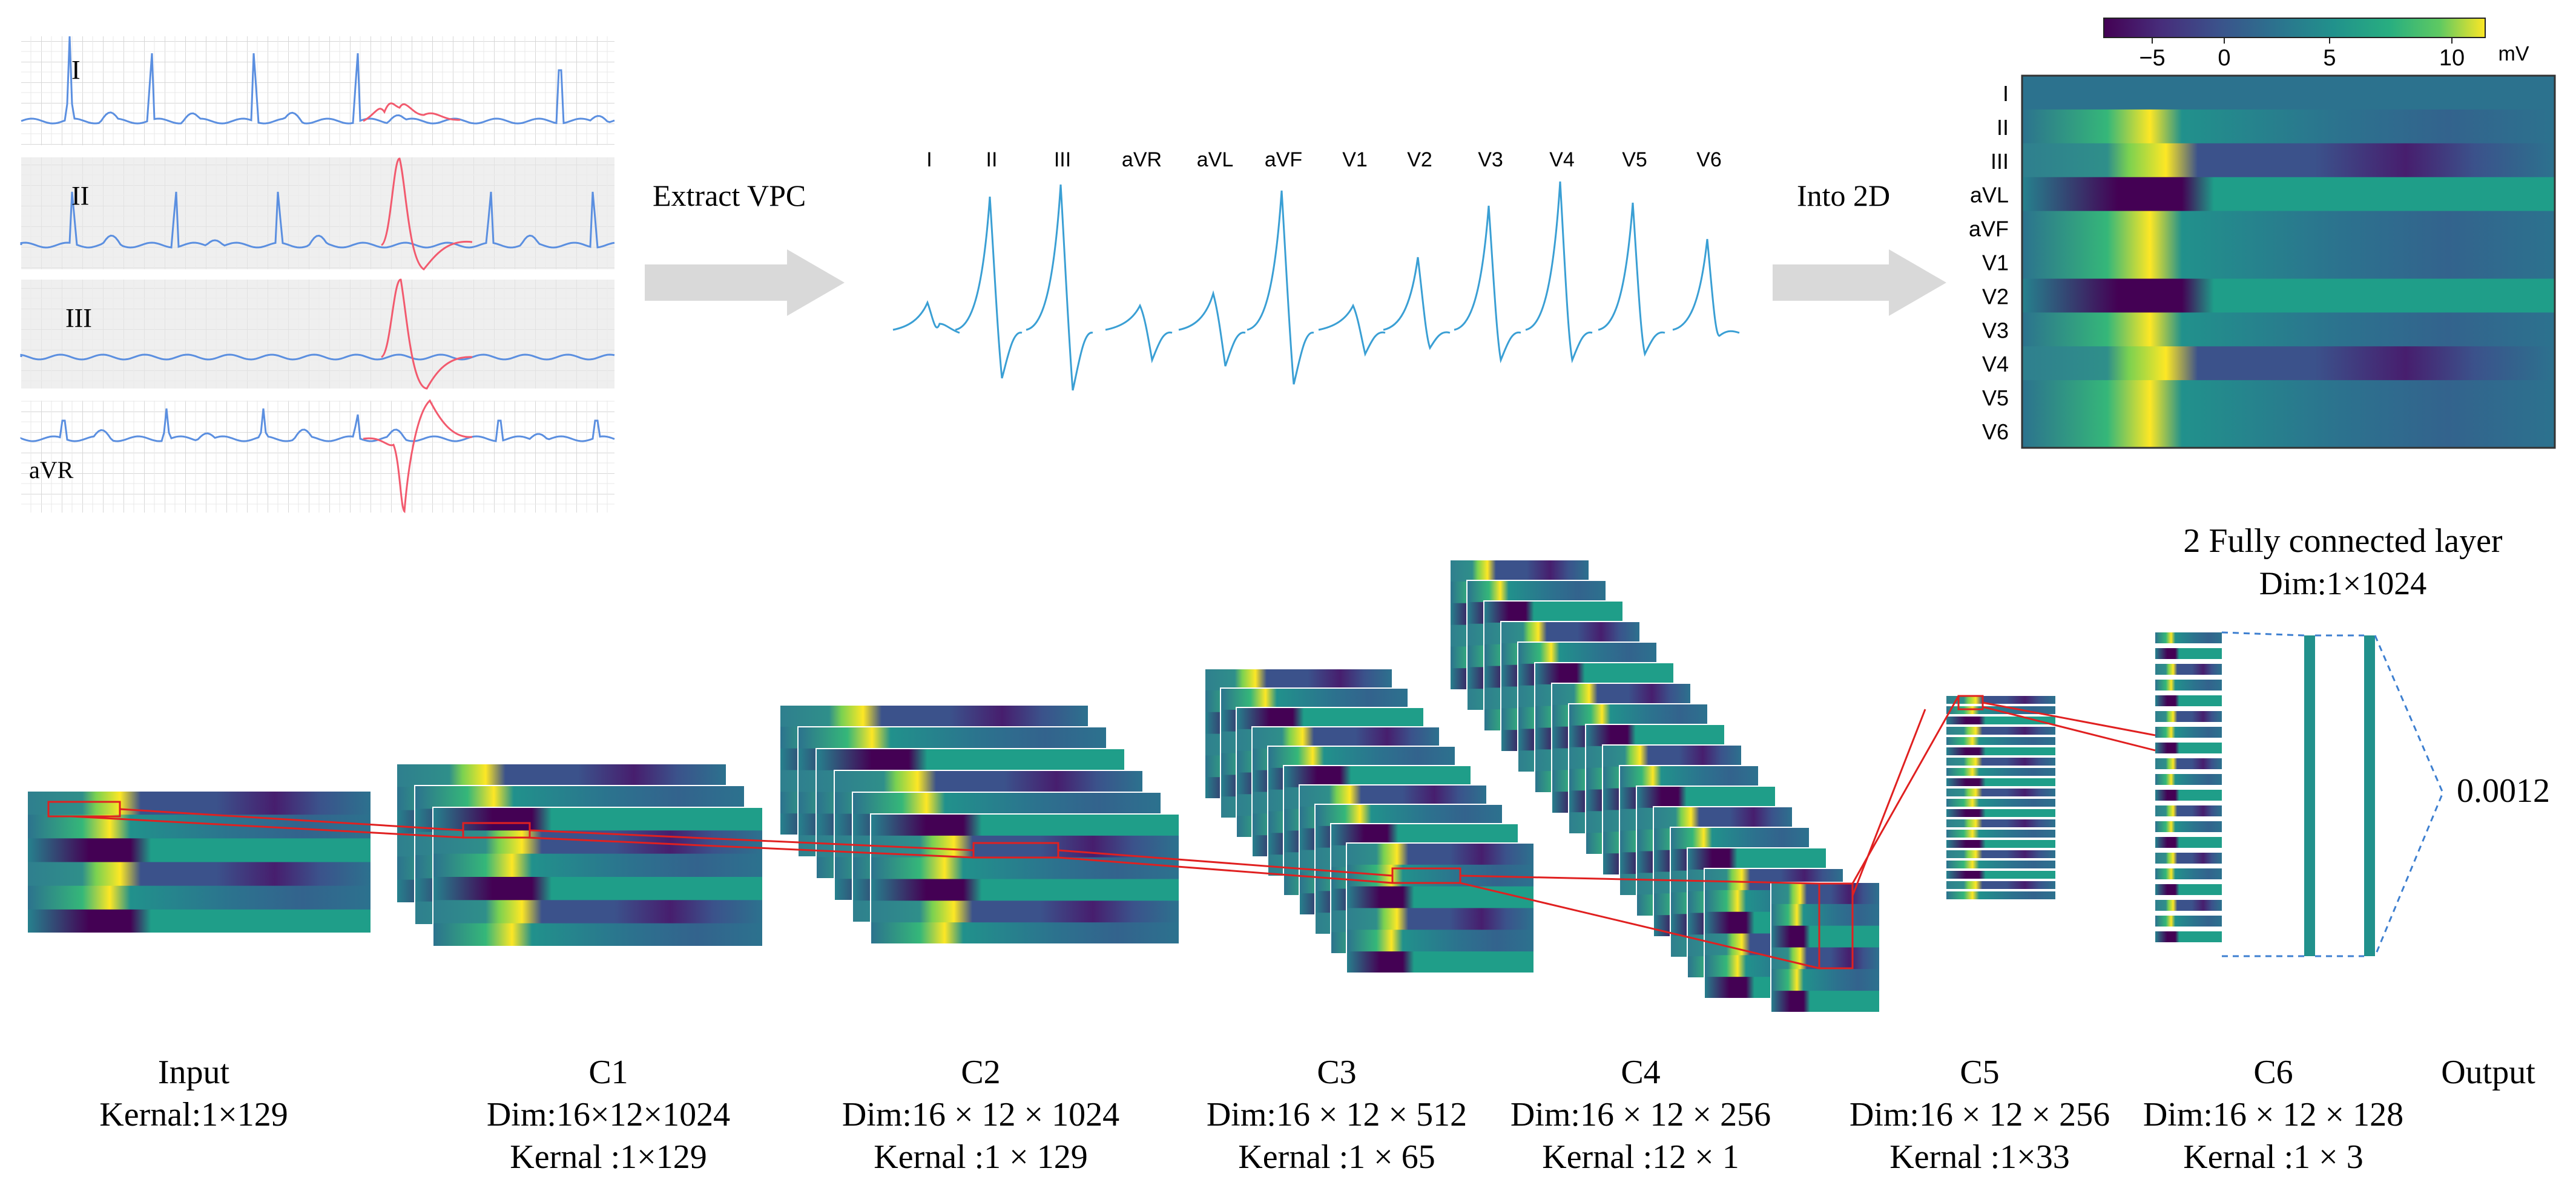 This screenshot has width=2576, height=1194. I want to click on heatmap-row-aVL, so click(2288, 194).